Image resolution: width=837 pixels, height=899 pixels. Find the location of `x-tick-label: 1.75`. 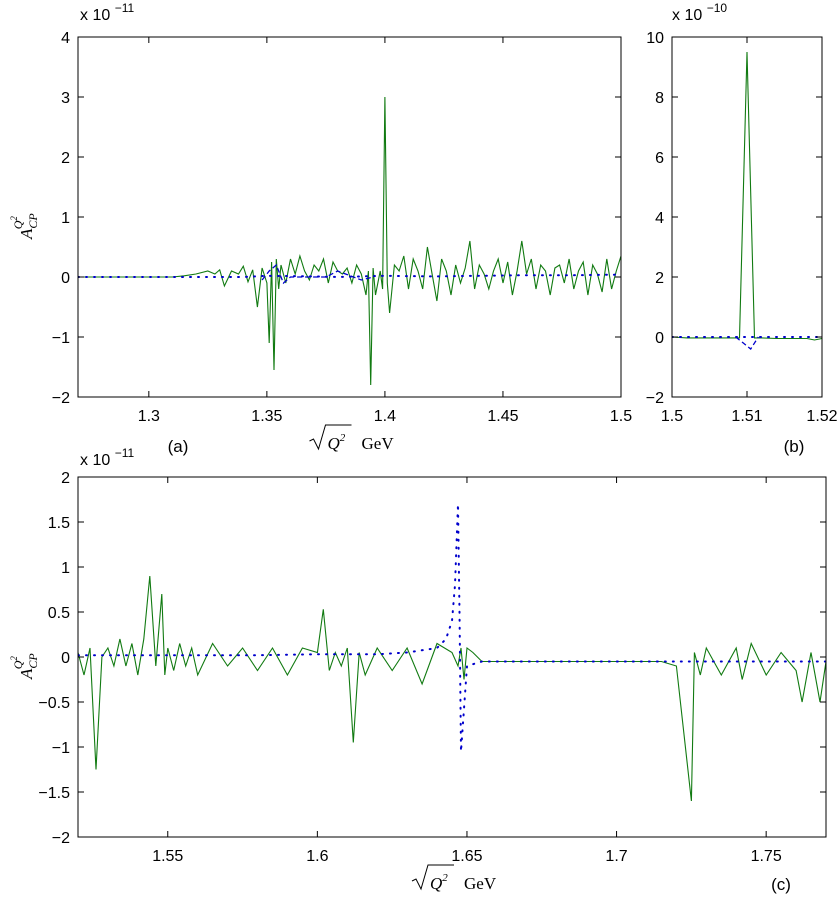

x-tick-label: 1.75 is located at coordinates (766, 856).